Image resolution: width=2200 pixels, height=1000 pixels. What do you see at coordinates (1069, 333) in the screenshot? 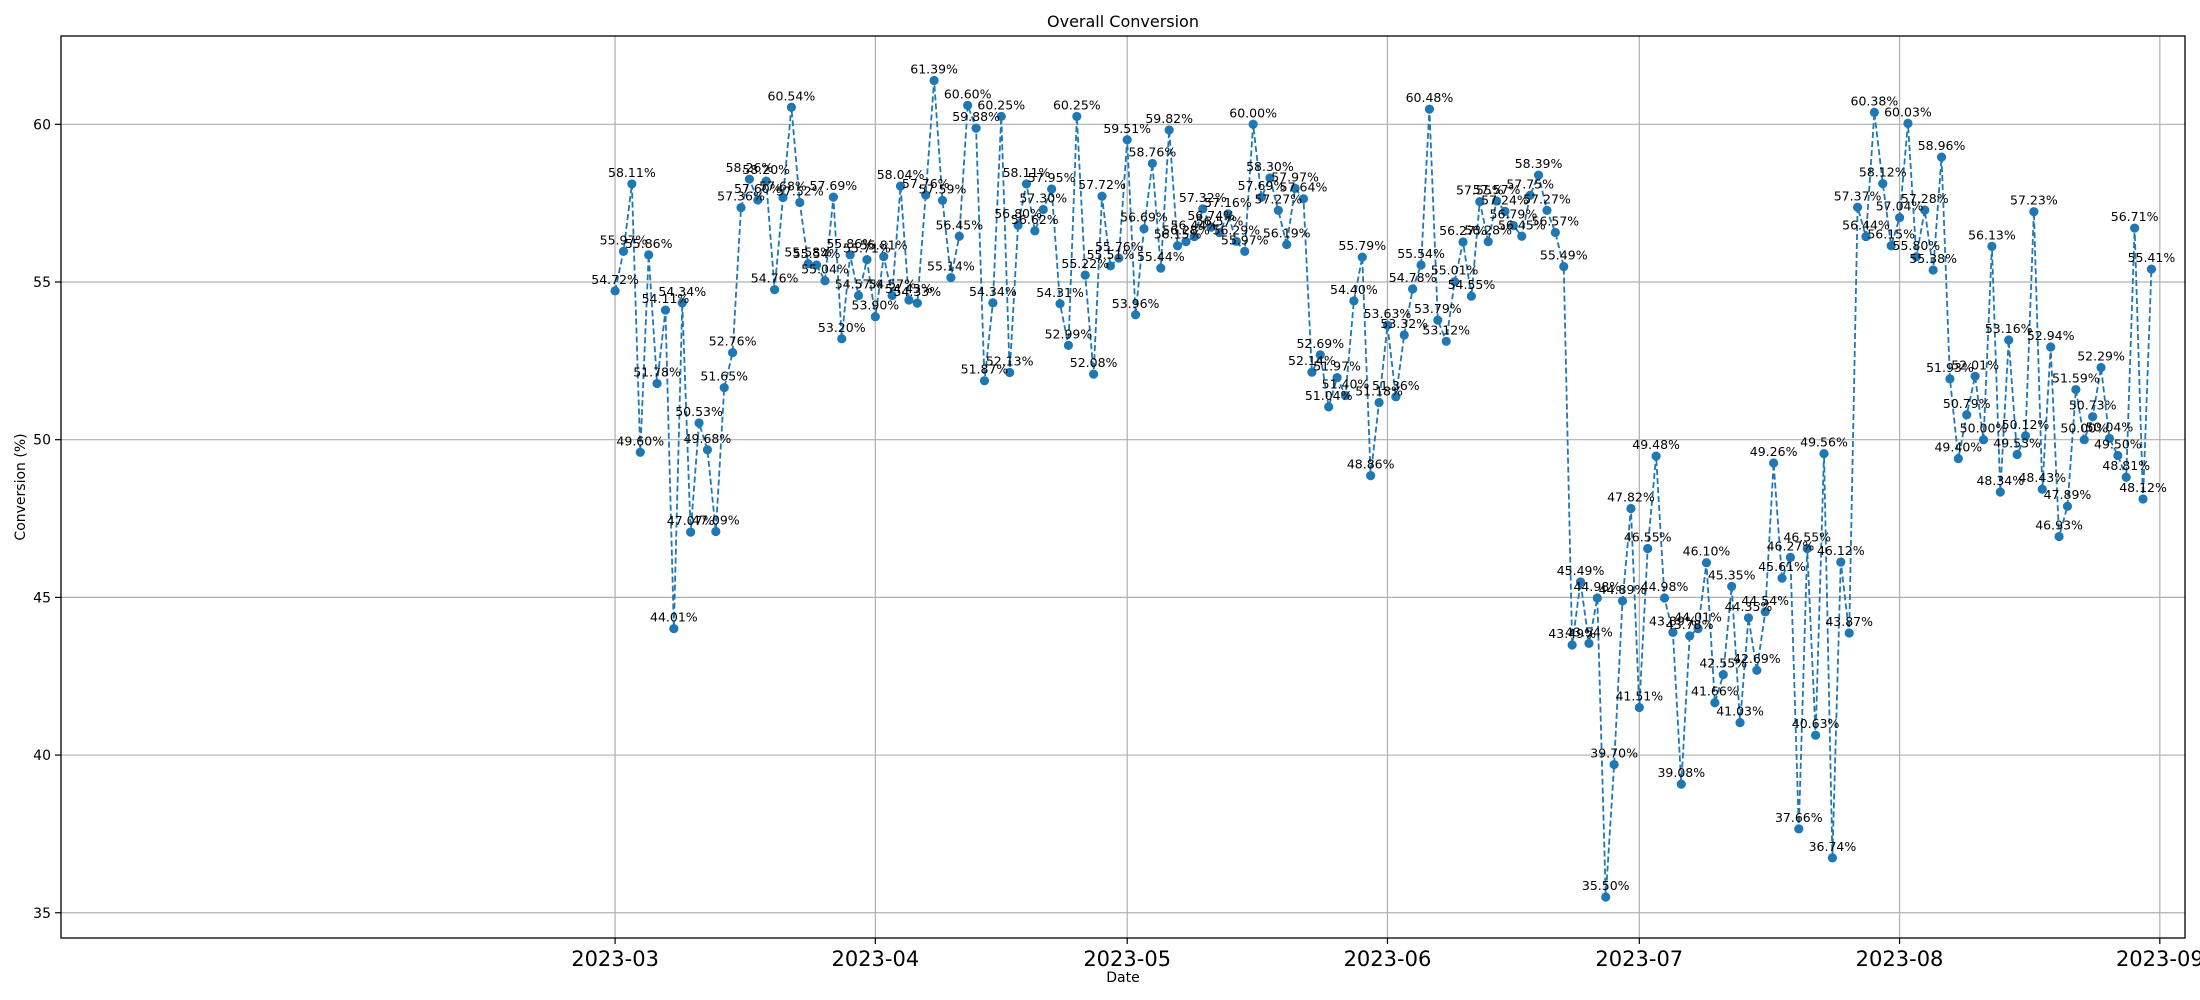
I see `data-label: 52.99%` at bounding box center [1069, 333].